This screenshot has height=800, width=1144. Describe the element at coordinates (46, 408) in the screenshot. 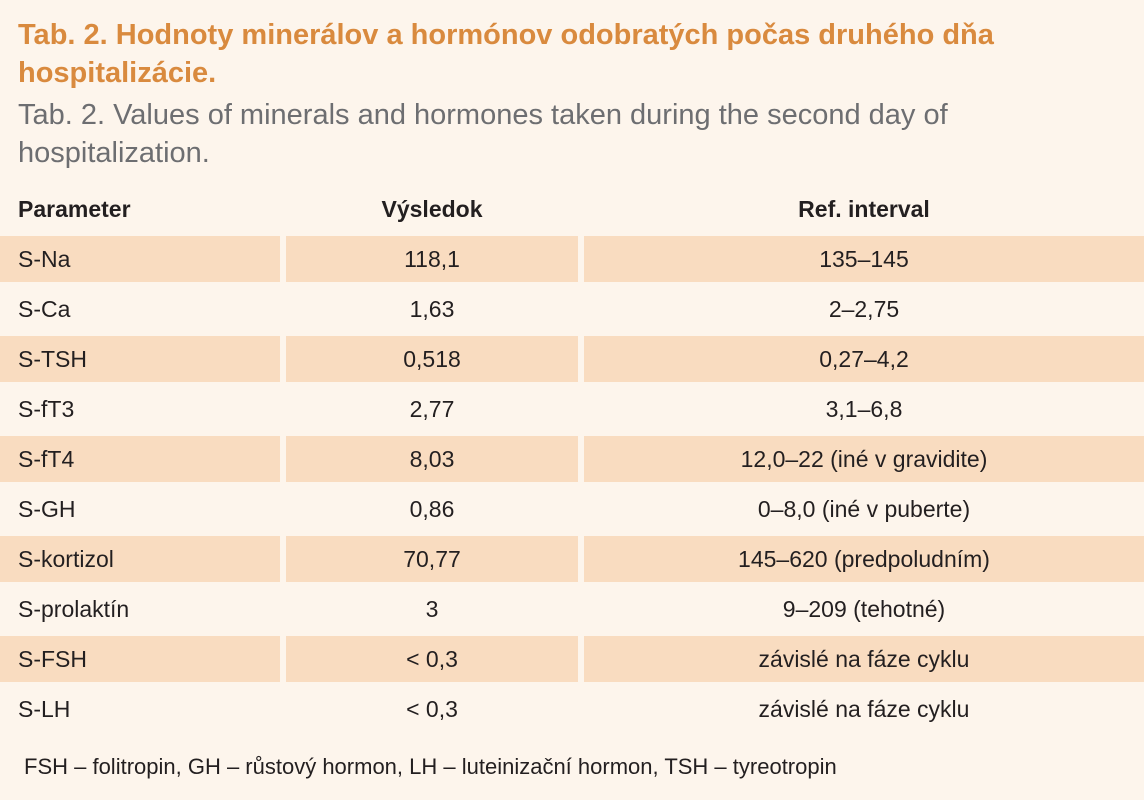

I see `cell-parameter: S-fT3` at that location.